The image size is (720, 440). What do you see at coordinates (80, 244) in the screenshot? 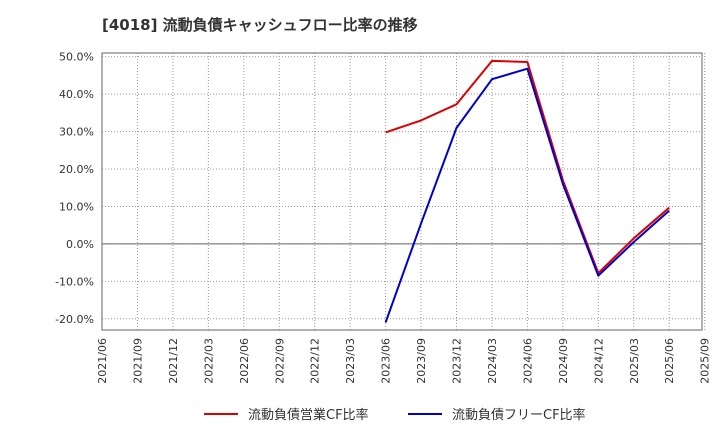
I see `y-tick-label: 0.0%` at bounding box center [80, 244].